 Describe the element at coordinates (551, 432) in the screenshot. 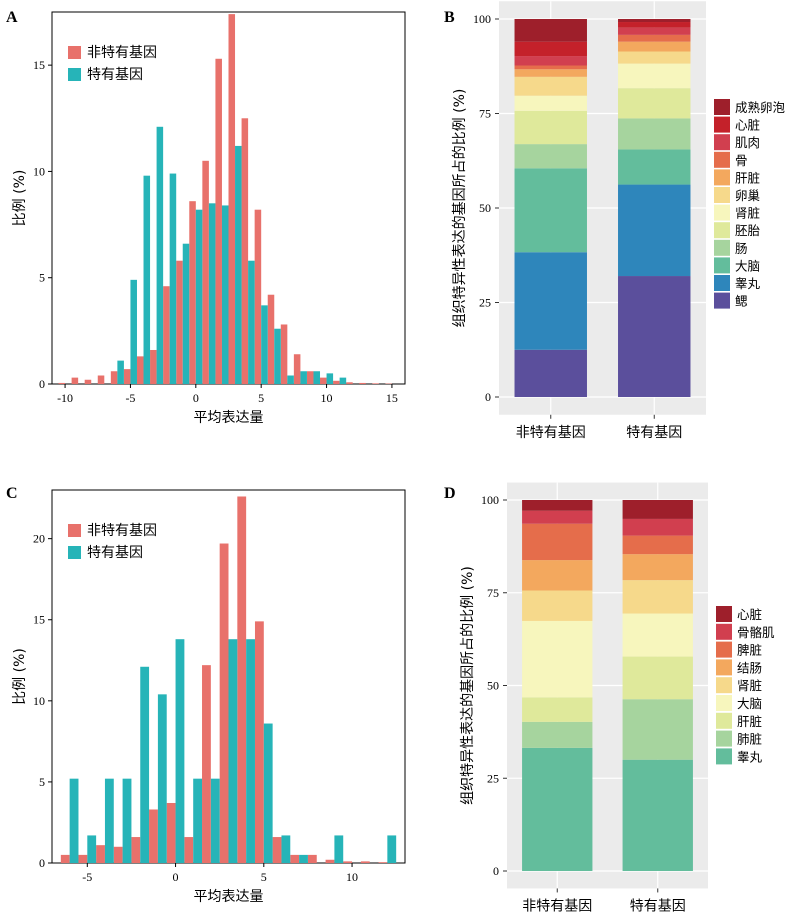

I see `category-label: 非特有基因` at that location.